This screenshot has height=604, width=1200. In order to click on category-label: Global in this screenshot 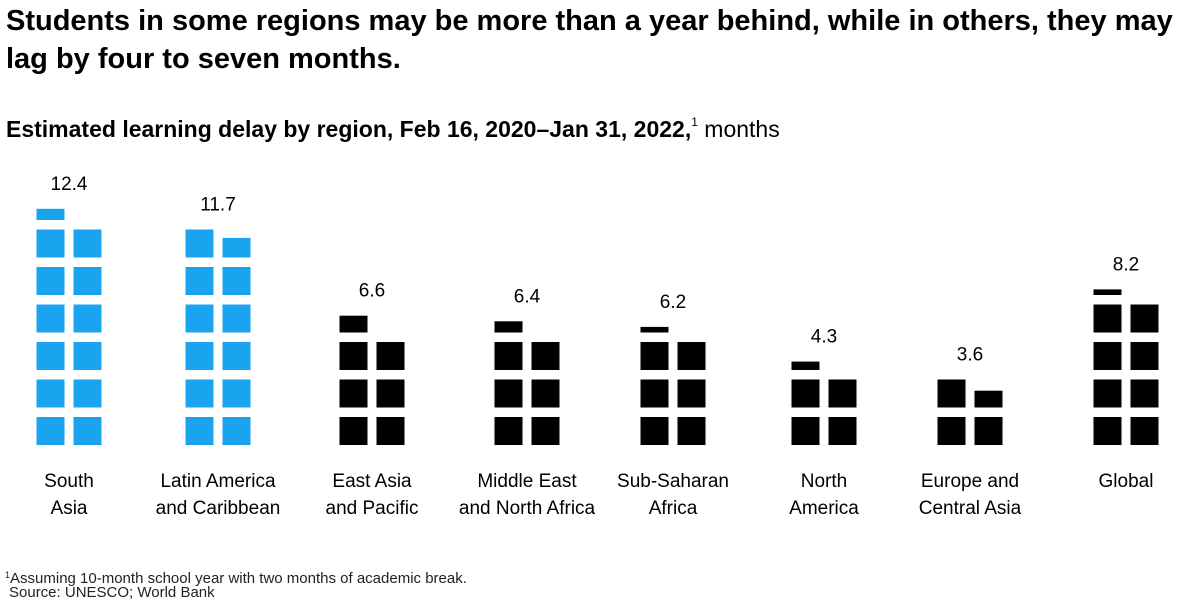, I will do `click(1126, 481)`.